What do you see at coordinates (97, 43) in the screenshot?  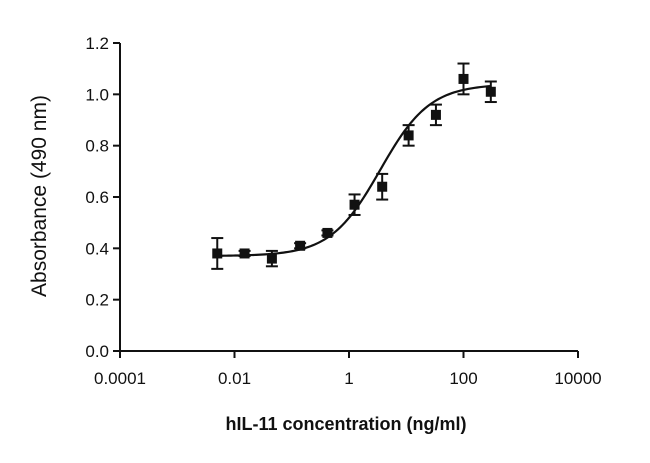 I see `y-tick-label: 1.2` at bounding box center [97, 43].